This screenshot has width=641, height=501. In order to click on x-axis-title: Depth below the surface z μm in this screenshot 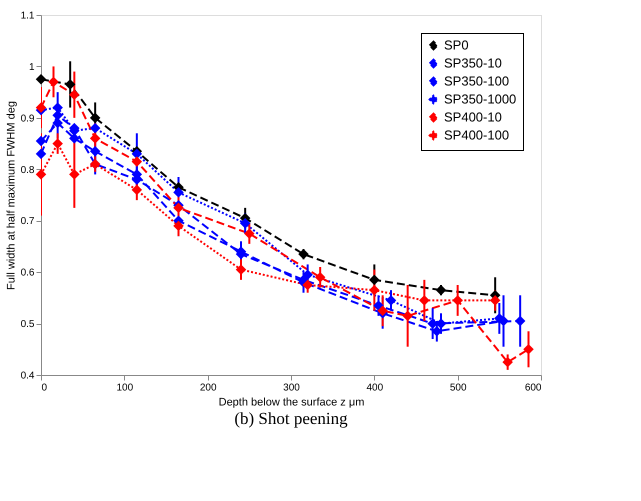, I will do `click(291, 402)`.